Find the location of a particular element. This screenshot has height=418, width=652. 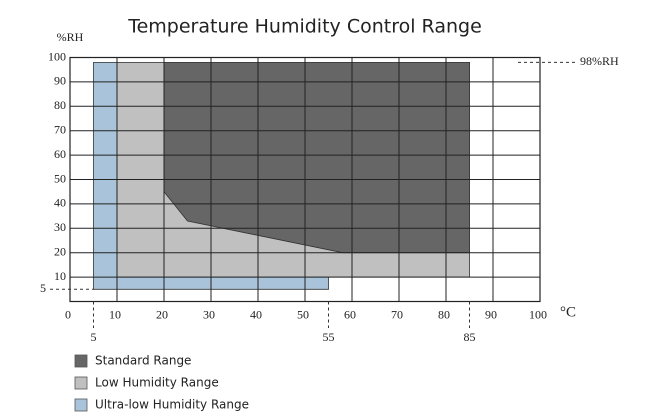

y-tick-label: 100 is located at coordinates (57, 56).